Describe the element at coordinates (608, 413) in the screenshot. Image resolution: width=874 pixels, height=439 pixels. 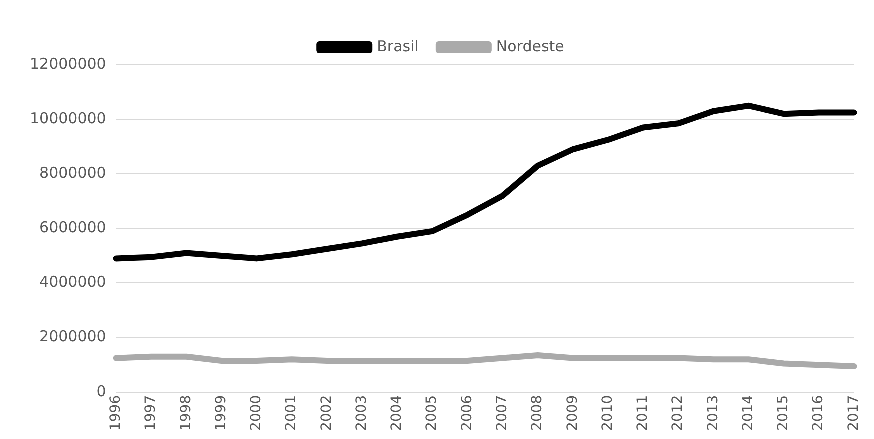
I see `x-tick-label: 2010` at that location.